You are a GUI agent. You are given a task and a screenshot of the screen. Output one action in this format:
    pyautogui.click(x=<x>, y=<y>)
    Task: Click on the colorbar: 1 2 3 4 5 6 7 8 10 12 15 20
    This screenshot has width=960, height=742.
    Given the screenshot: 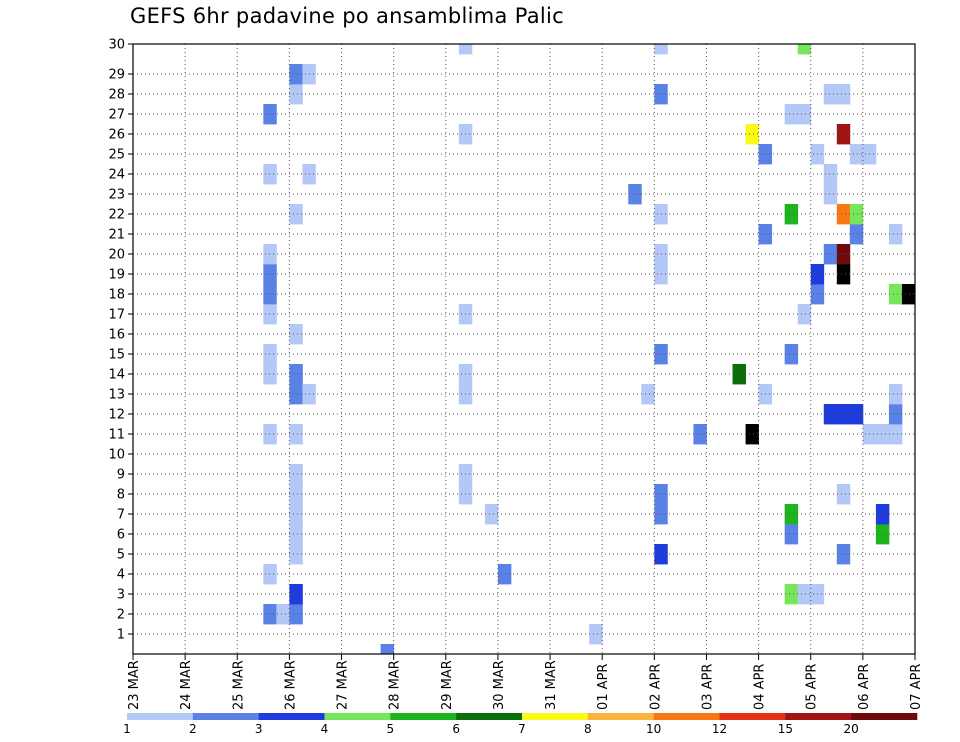 What is the action you would take?
    pyautogui.click(x=520, y=724)
    